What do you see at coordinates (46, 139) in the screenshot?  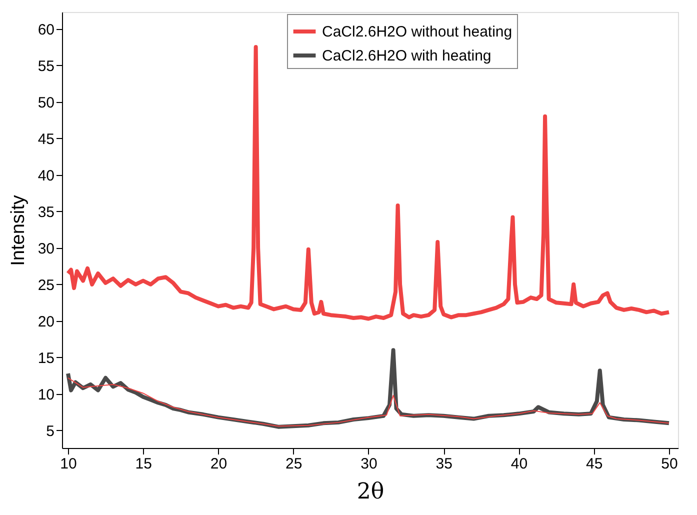 I see `y-tick-label: 45` at bounding box center [46, 139].